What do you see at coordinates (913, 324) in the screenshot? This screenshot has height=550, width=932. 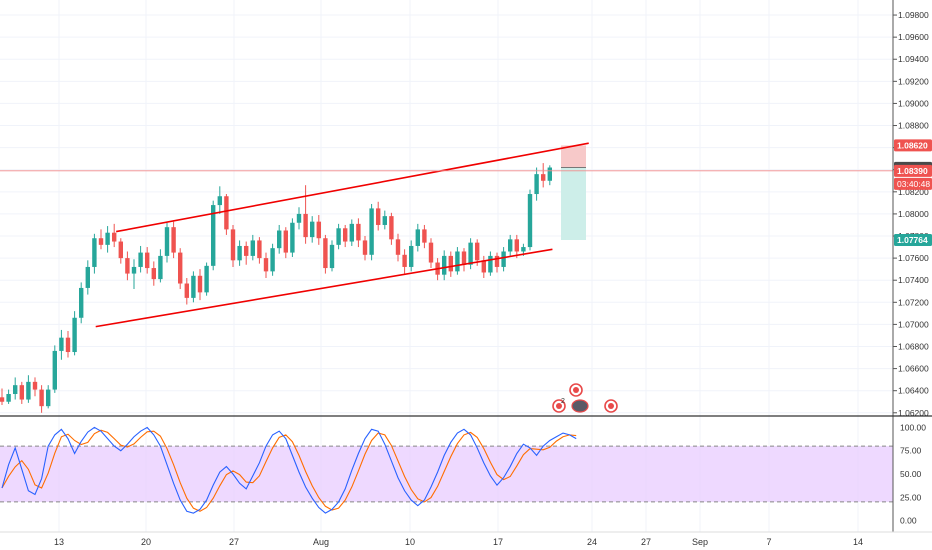 I see `price-tick-label: 1.07000` at bounding box center [913, 324].